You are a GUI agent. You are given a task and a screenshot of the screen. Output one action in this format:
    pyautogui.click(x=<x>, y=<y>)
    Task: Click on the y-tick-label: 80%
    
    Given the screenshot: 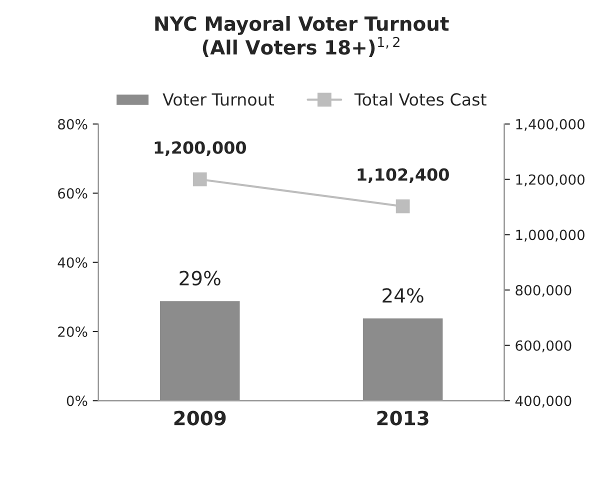 What is the action you would take?
    pyautogui.click(x=73, y=124)
    